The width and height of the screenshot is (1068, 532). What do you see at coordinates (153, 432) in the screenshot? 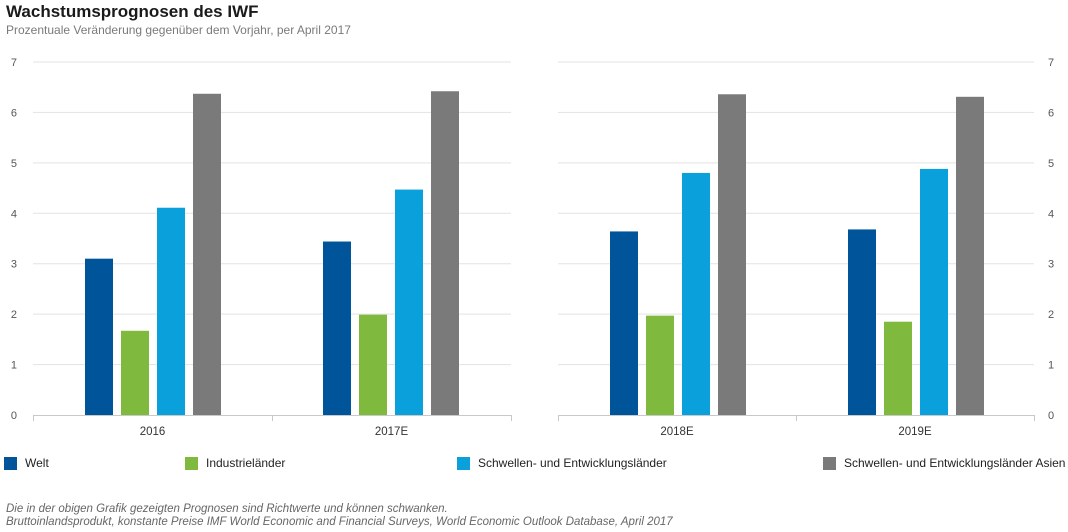
I see `x-tick-label: 2016` at bounding box center [153, 432].